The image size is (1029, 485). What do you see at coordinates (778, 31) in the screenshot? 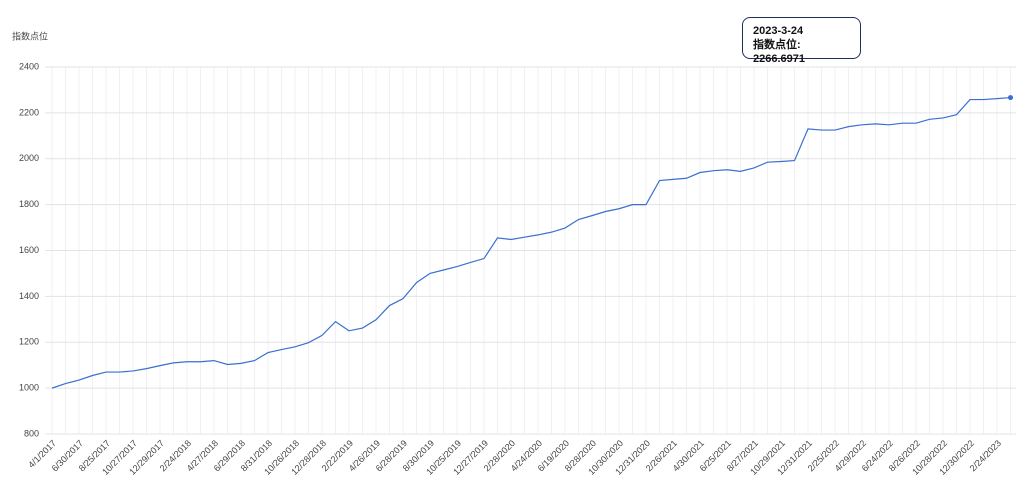
I see `tooltip-date: 2023-3-24` at bounding box center [778, 31].